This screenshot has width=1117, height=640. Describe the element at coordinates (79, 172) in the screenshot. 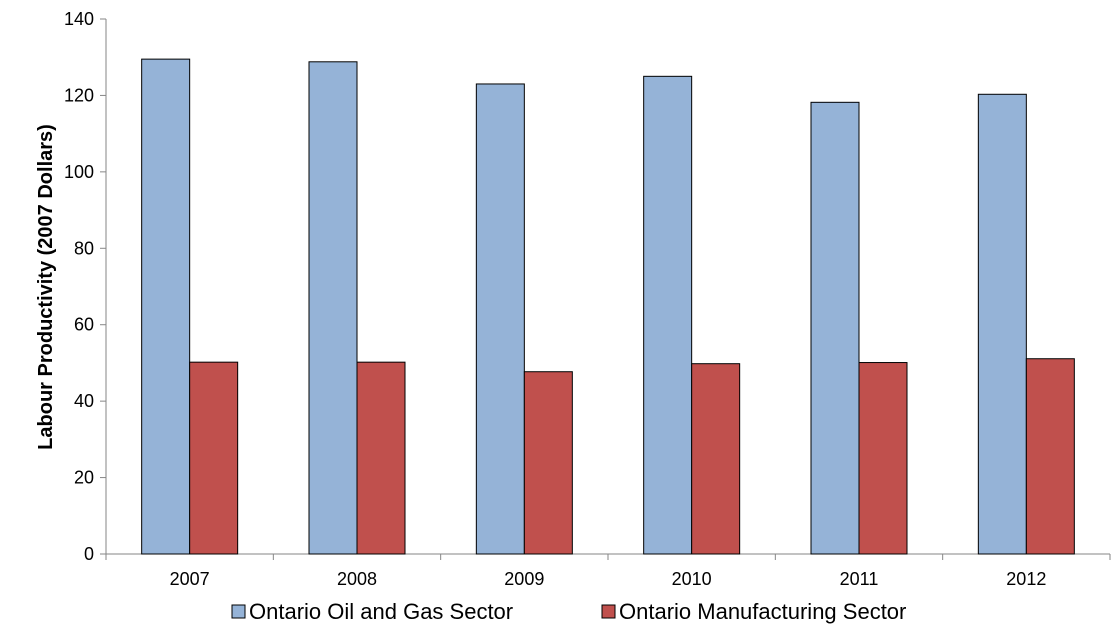

I see `y-tick-label: 100` at that location.